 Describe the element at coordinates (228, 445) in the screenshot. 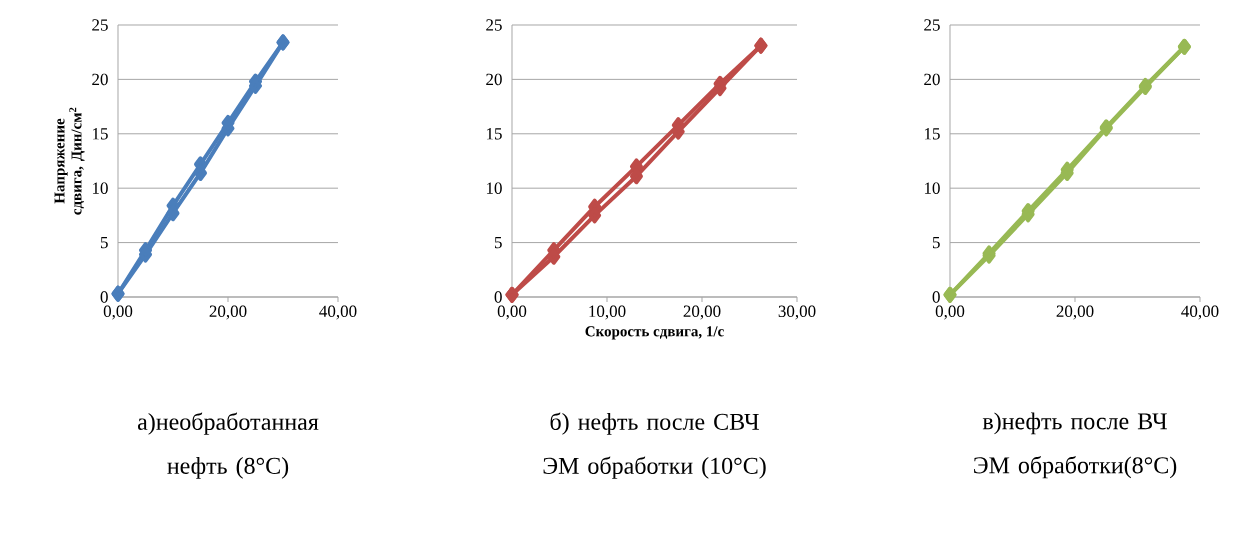

I see `text: а)необработанная нефть (8°C)` at that location.